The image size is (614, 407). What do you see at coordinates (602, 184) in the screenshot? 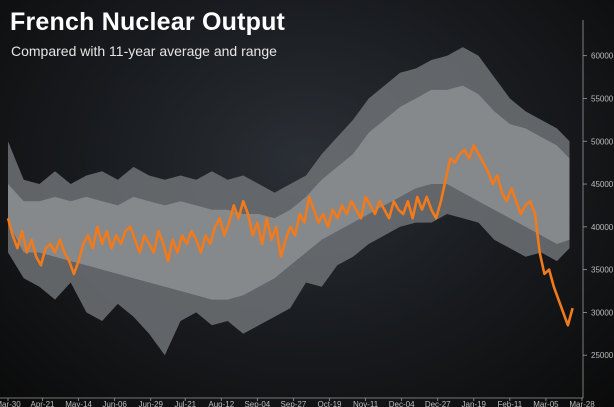
I see `y-tick-label: 45000` at bounding box center [602, 184].